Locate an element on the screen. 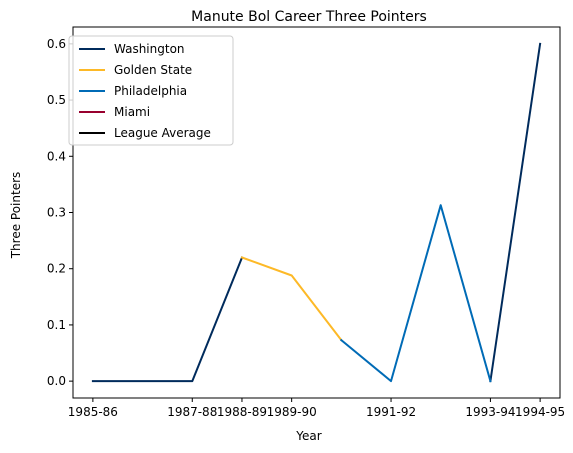  y-axis-label: Three Pointers is located at coordinates (16, 216).